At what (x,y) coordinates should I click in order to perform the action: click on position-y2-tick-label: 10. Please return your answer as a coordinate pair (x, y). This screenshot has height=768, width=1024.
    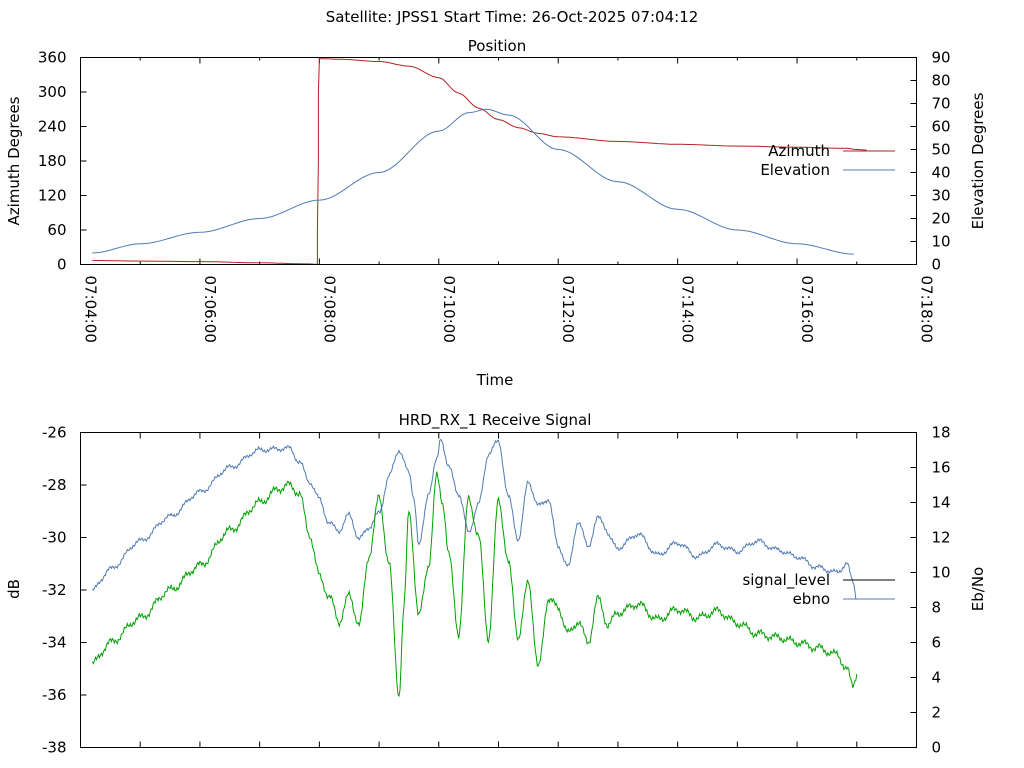
    Looking at the image, I should click on (941, 242).